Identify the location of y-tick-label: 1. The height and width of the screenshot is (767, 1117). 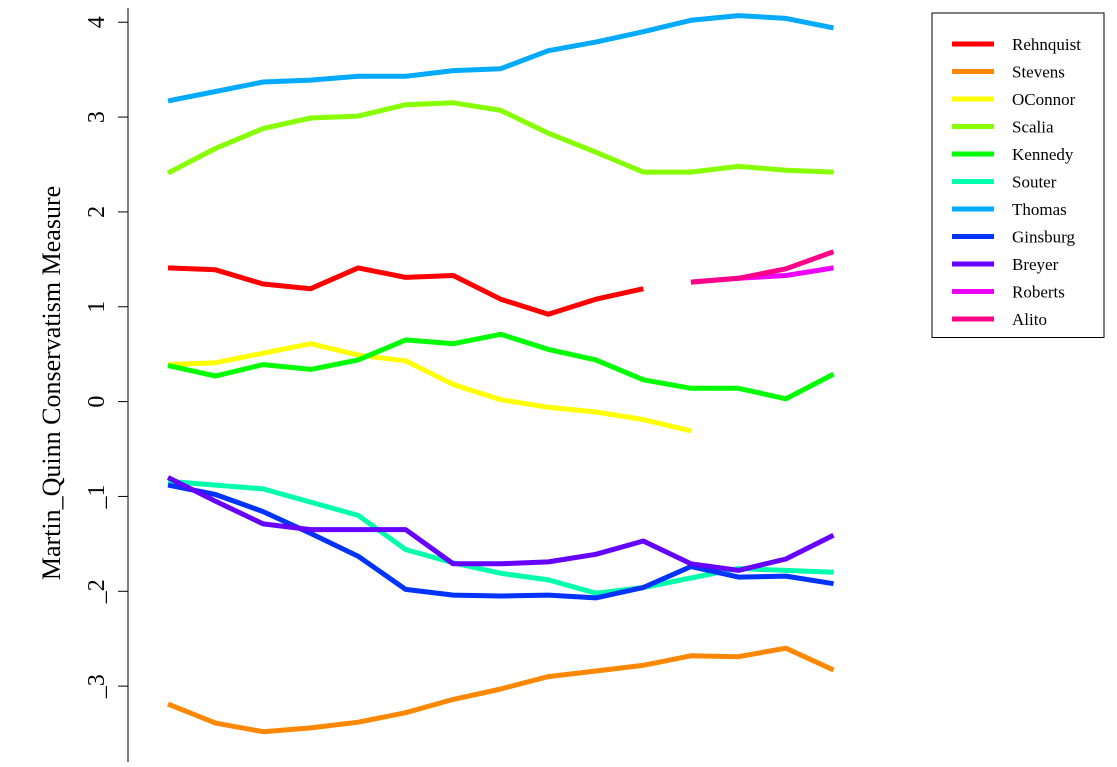
(97, 307).